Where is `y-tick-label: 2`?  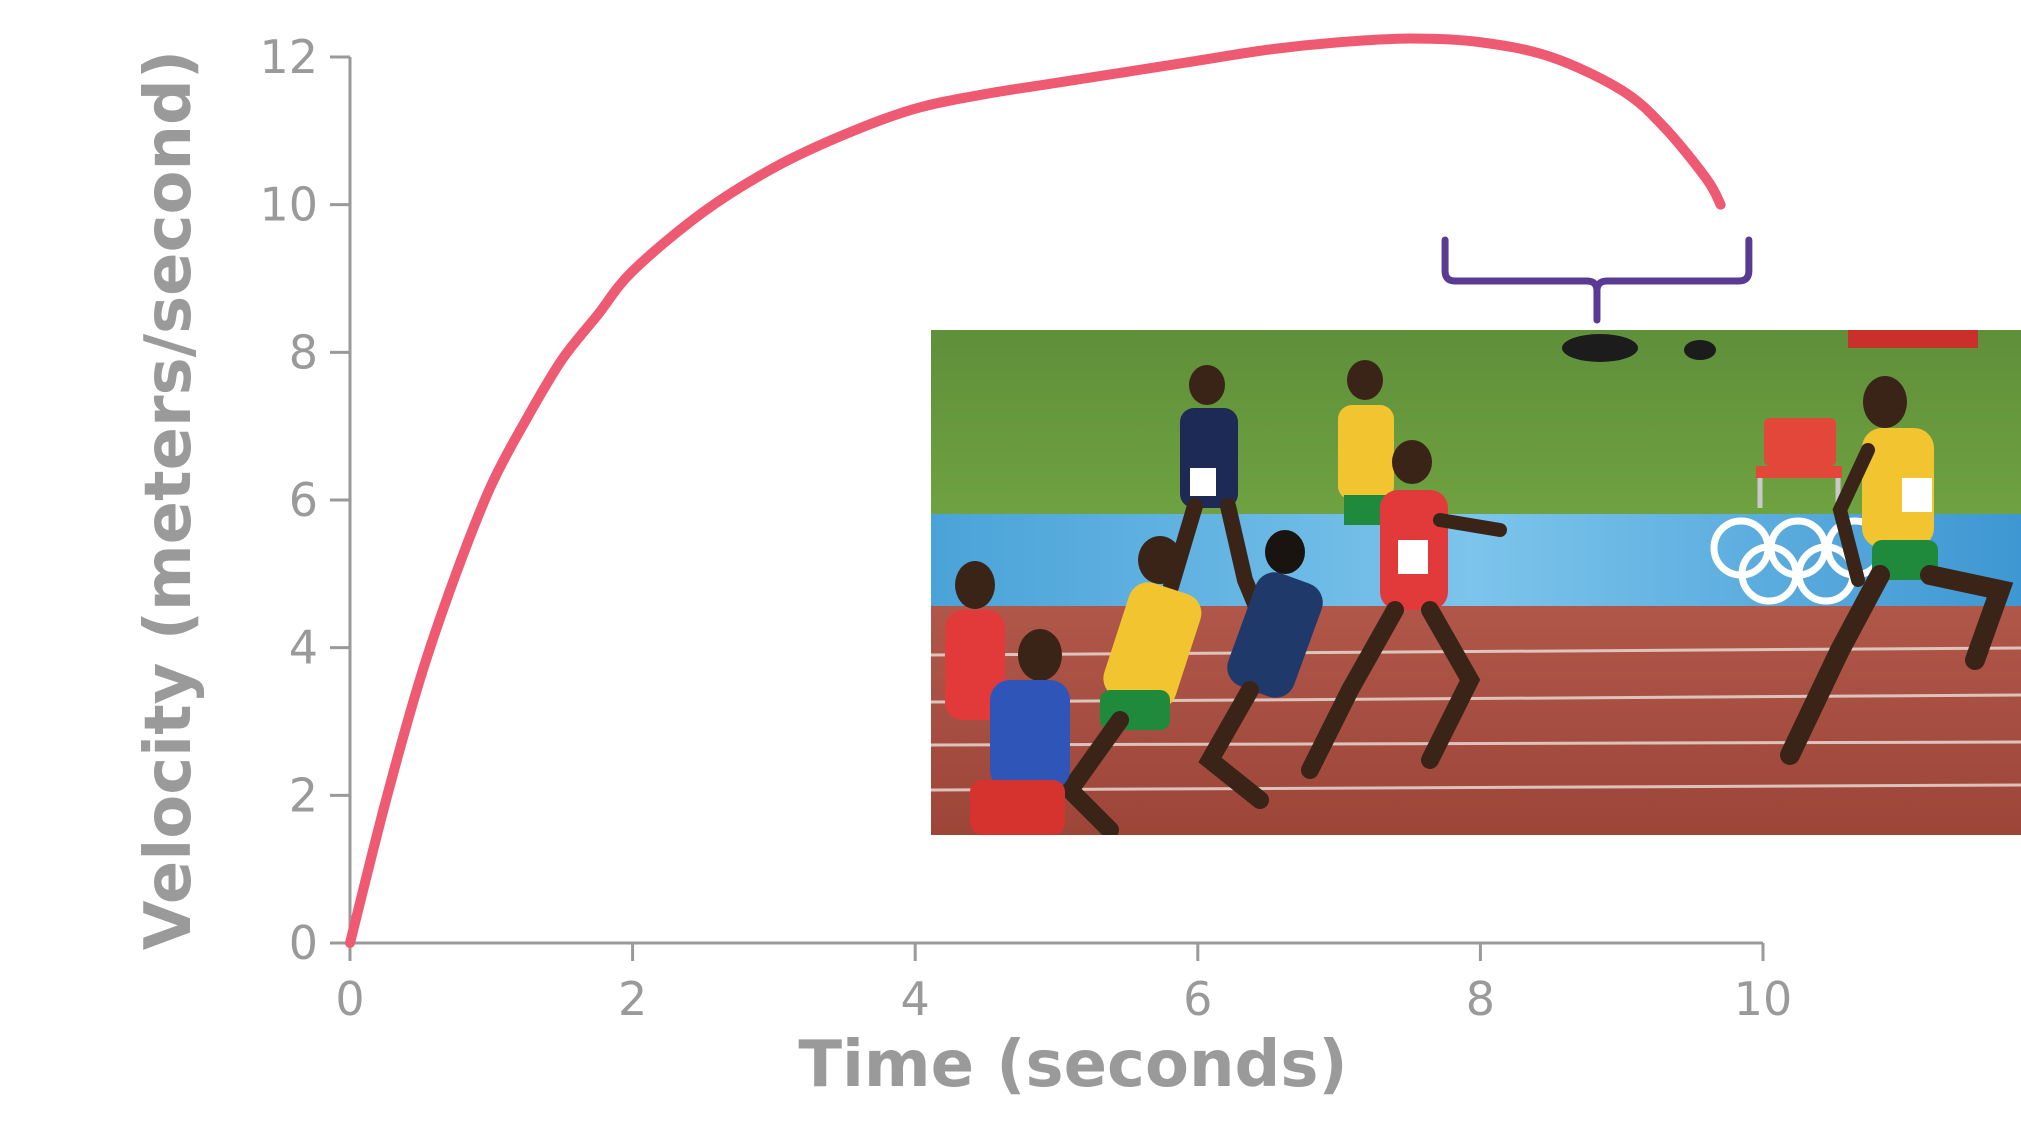
y-tick-label: 2 is located at coordinates (303, 795).